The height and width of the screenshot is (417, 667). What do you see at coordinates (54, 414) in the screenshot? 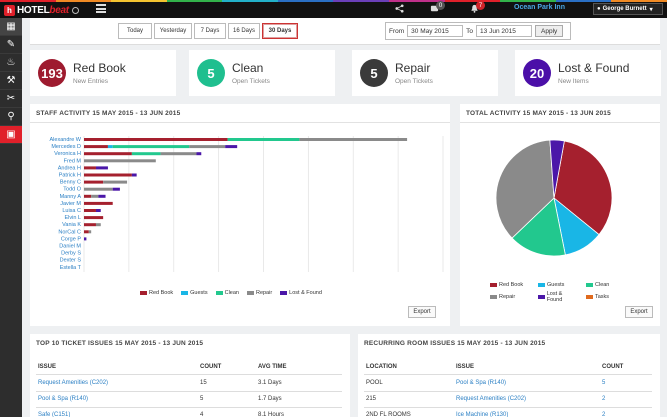
I see `table-cell: Safe (C151)` at bounding box center [54, 414].